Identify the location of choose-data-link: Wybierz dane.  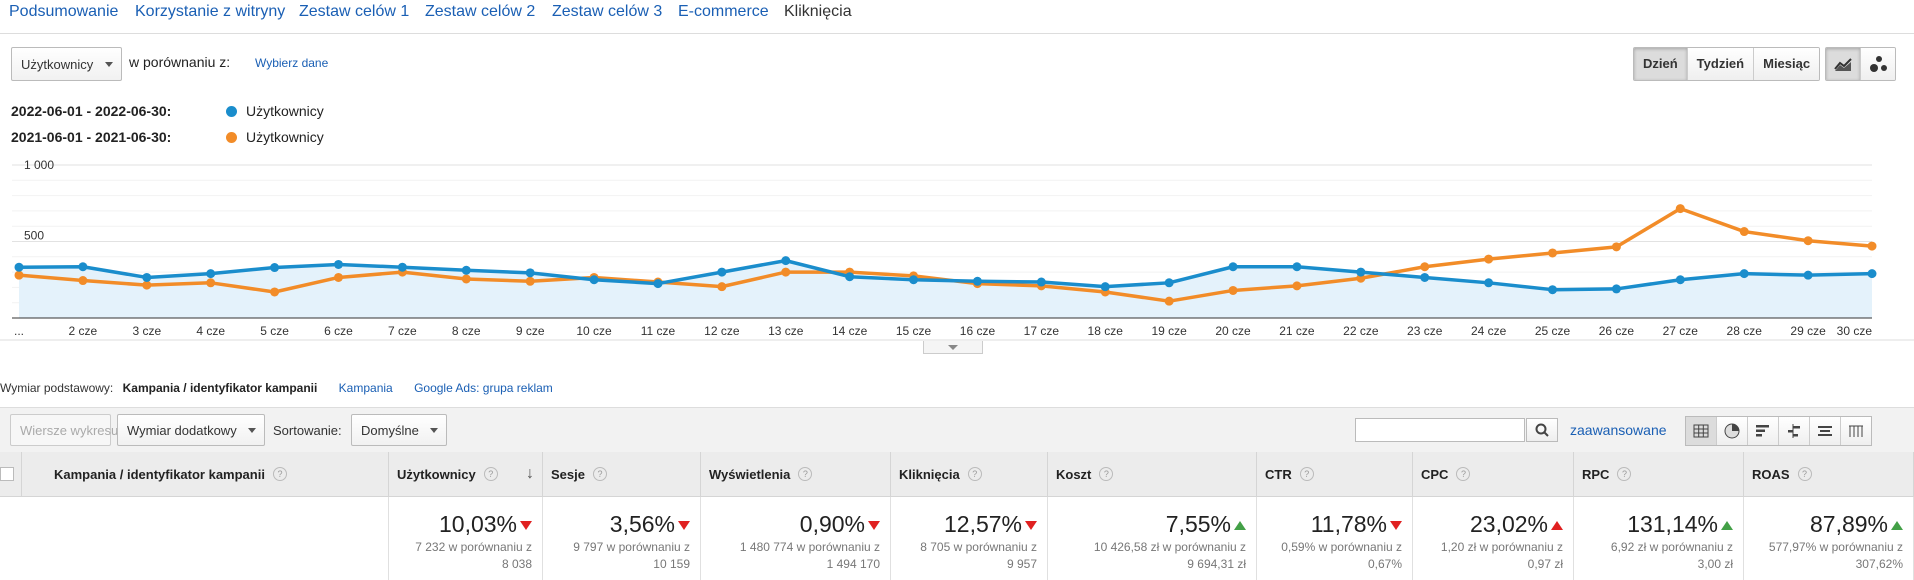
(292, 63).